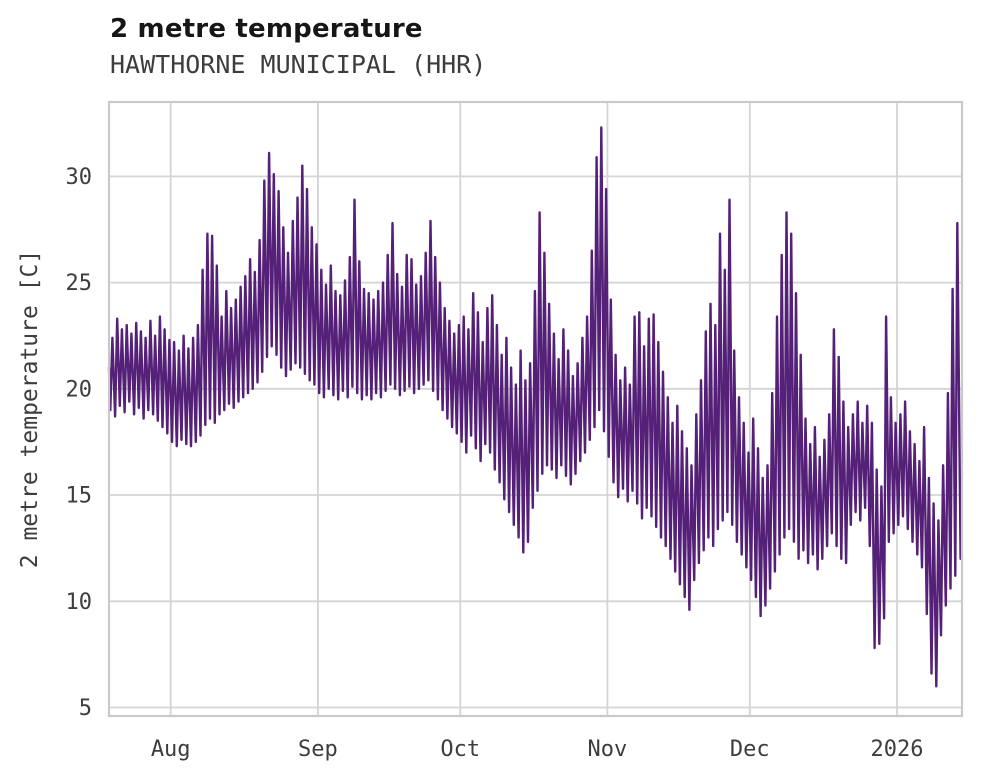  Describe the element at coordinates (897, 749) in the screenshot. I see `x-tick-label: 2026` at that location.